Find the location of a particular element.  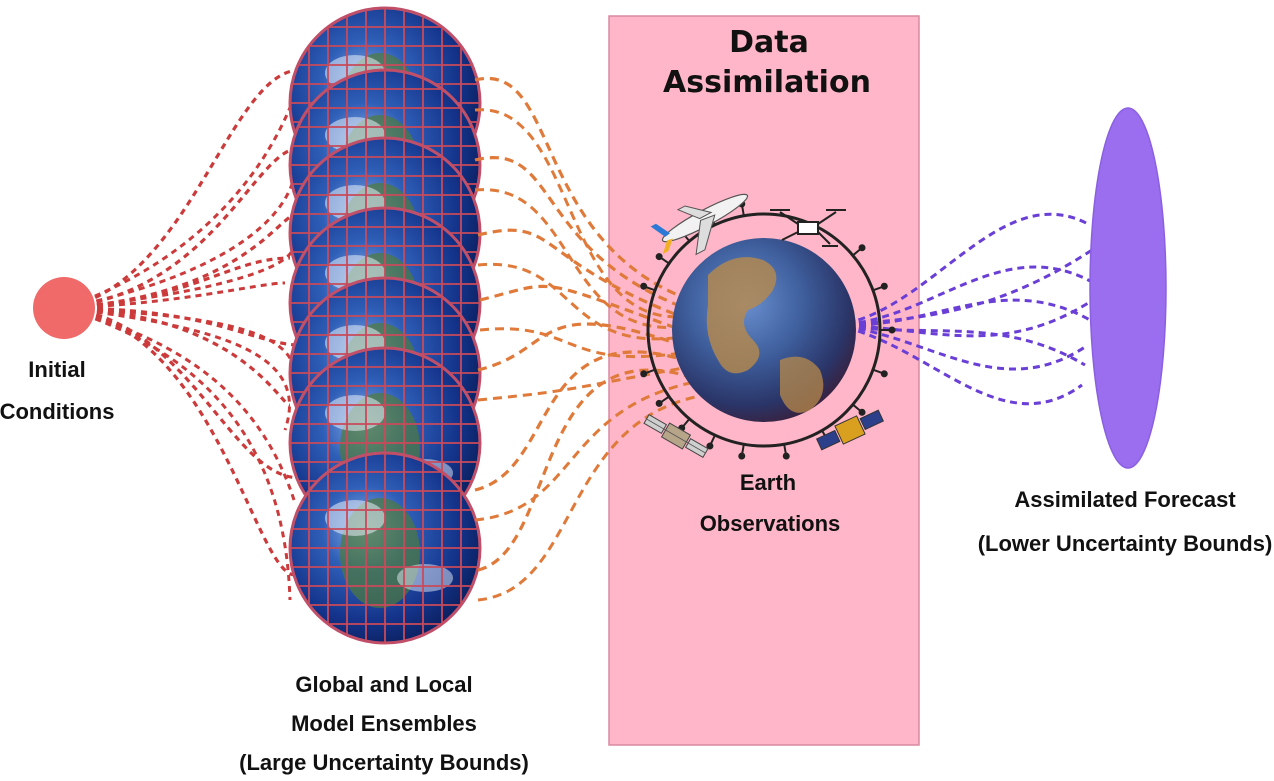

forecast-label-line2: (Lower Uncertainty Bounds) is located at coordinates (1125, 543).